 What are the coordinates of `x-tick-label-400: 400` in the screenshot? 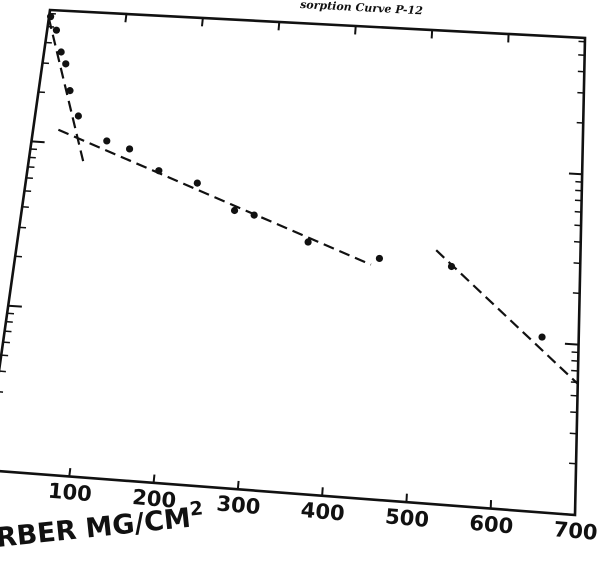 It's located at (323, 512).